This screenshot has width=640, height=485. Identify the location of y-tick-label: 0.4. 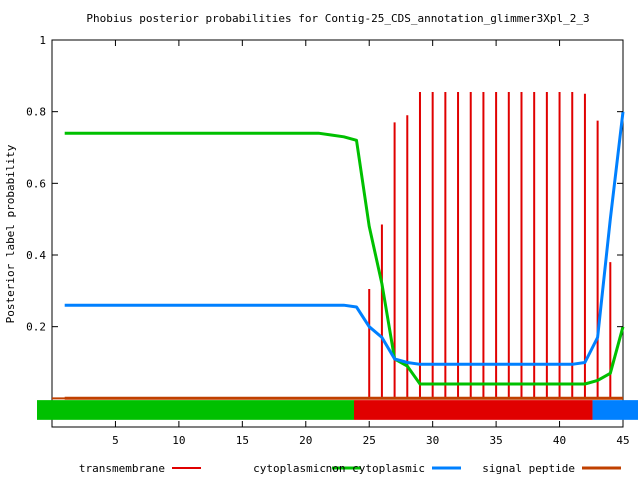
(36, 255).